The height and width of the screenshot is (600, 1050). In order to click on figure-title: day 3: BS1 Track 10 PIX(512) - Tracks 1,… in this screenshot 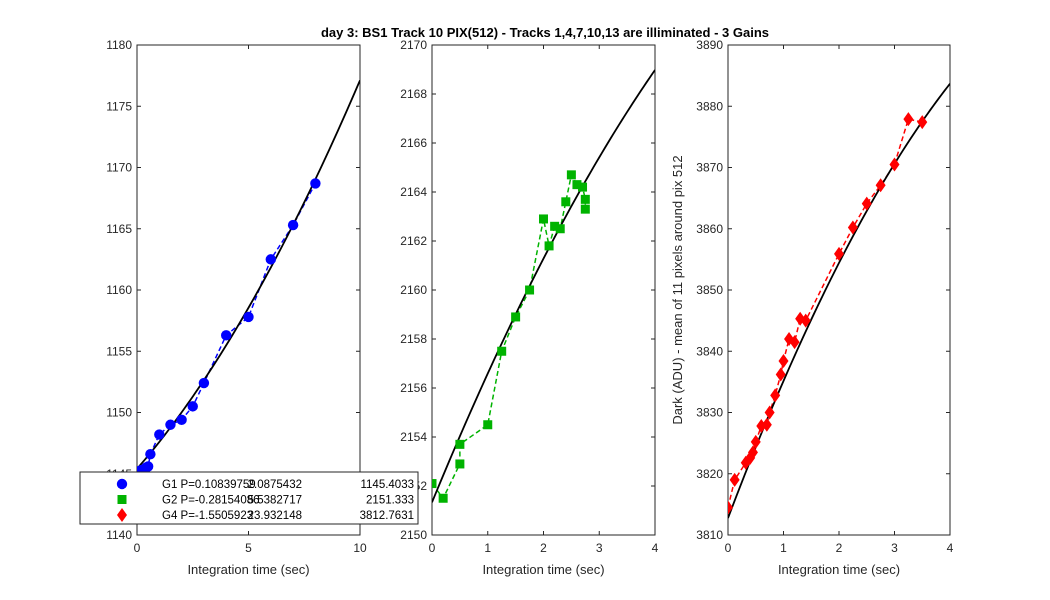, I will do `click(545, 32)`.